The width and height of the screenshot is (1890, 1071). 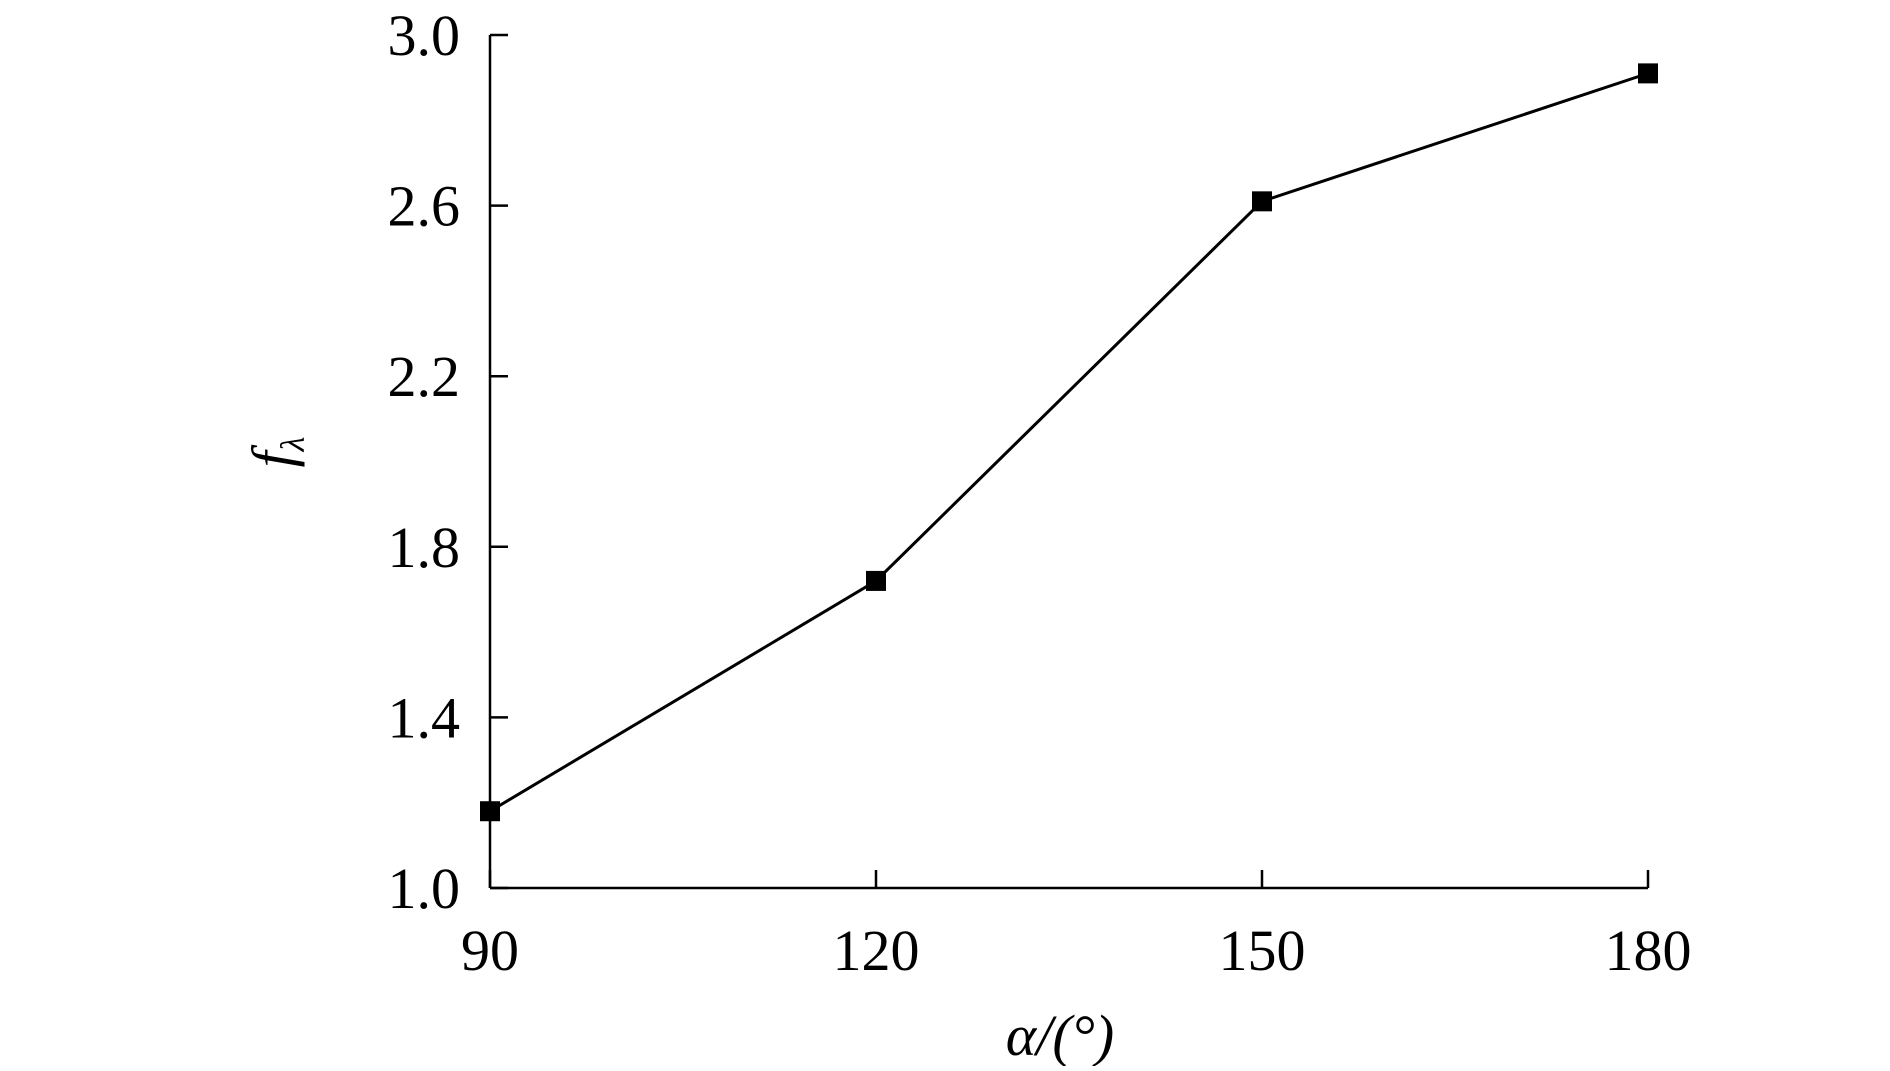 I want to click on x-axis-title: α/(°), so click(x=1060, y=1034).